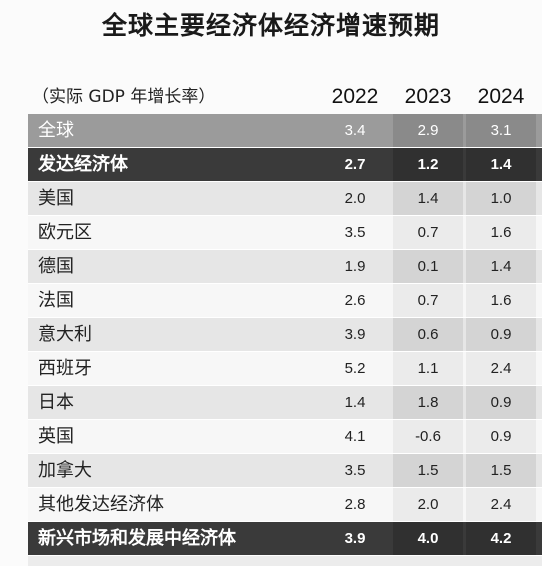  I want to click on value-2023: 1.4, so click(428, 198).